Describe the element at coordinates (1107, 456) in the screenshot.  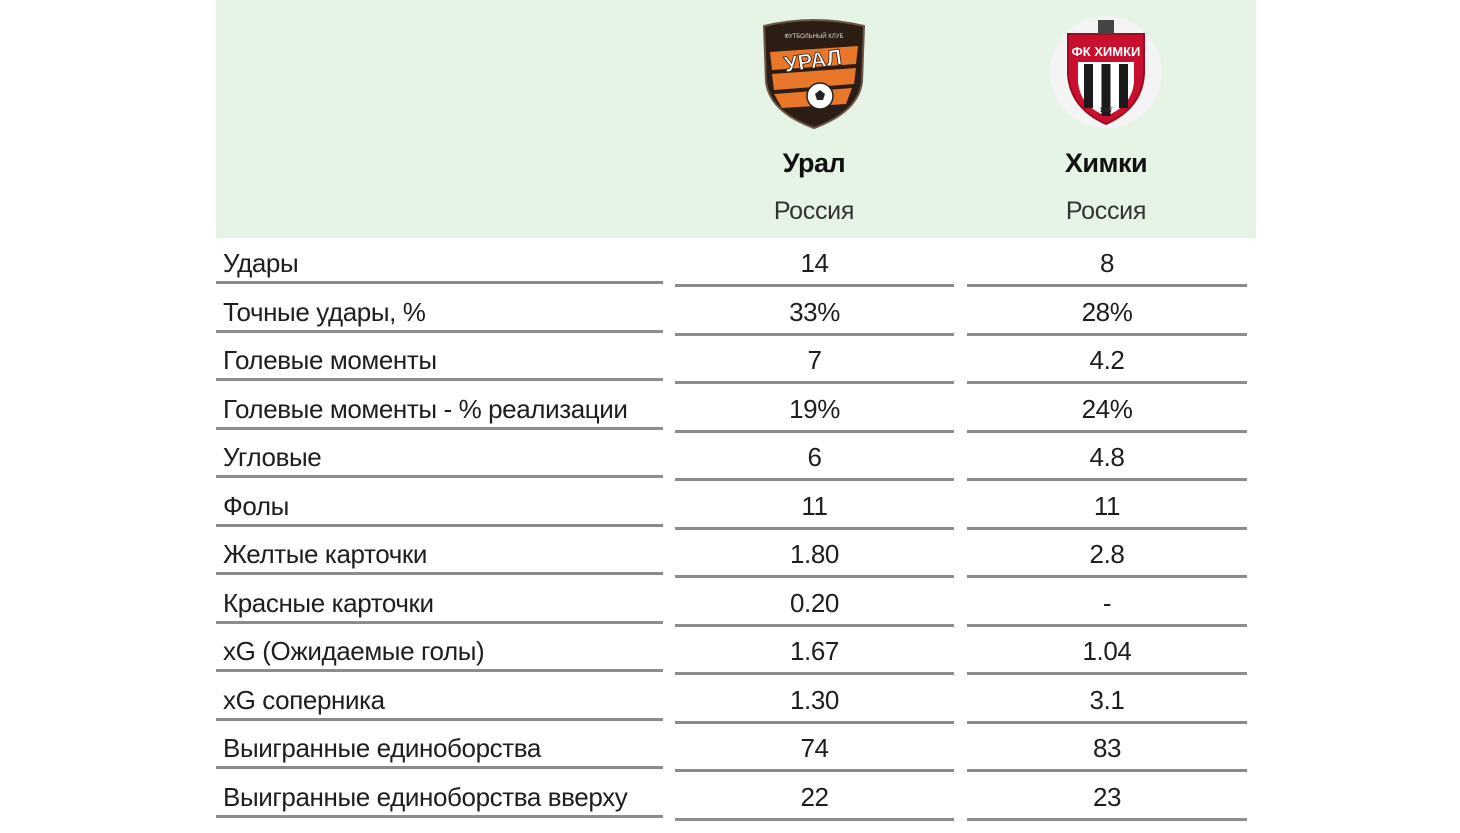
I see `khimki-value: 4.8` at that location.